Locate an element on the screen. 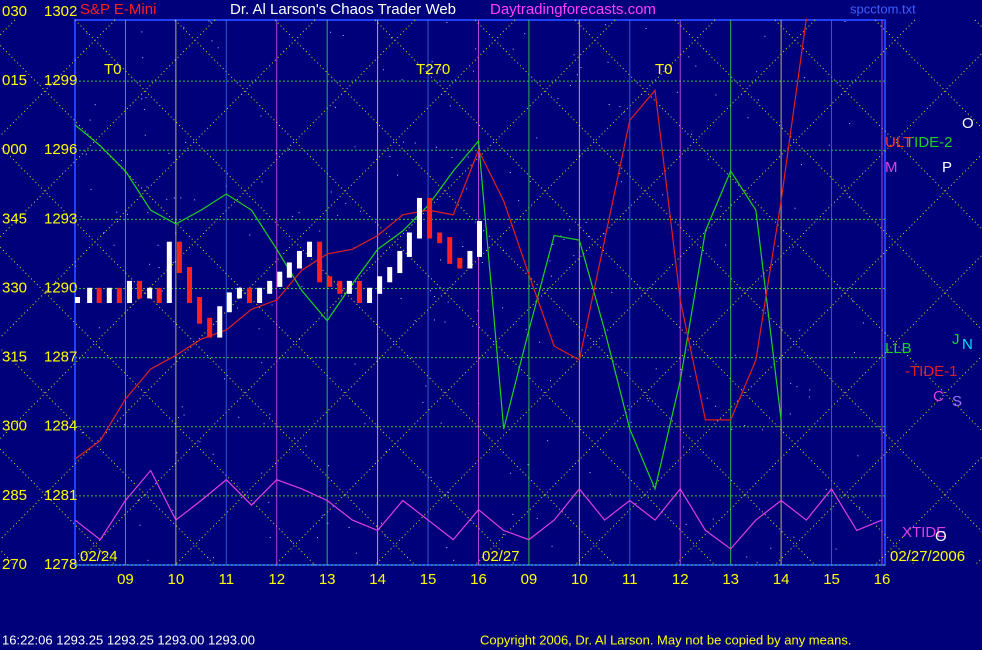 The image size is (982, 650). y-tick-label: 1302 is located at coordinates (60, 11).